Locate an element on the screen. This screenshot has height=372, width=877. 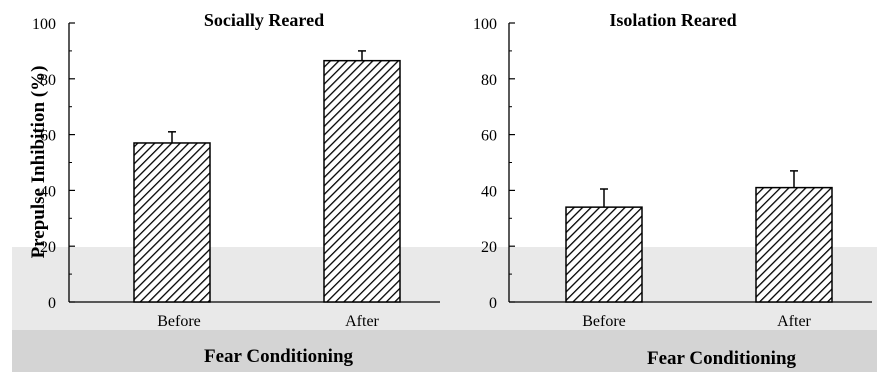
x-axis-title-right: Fear Conditioning is located at coordinates (722, 358).